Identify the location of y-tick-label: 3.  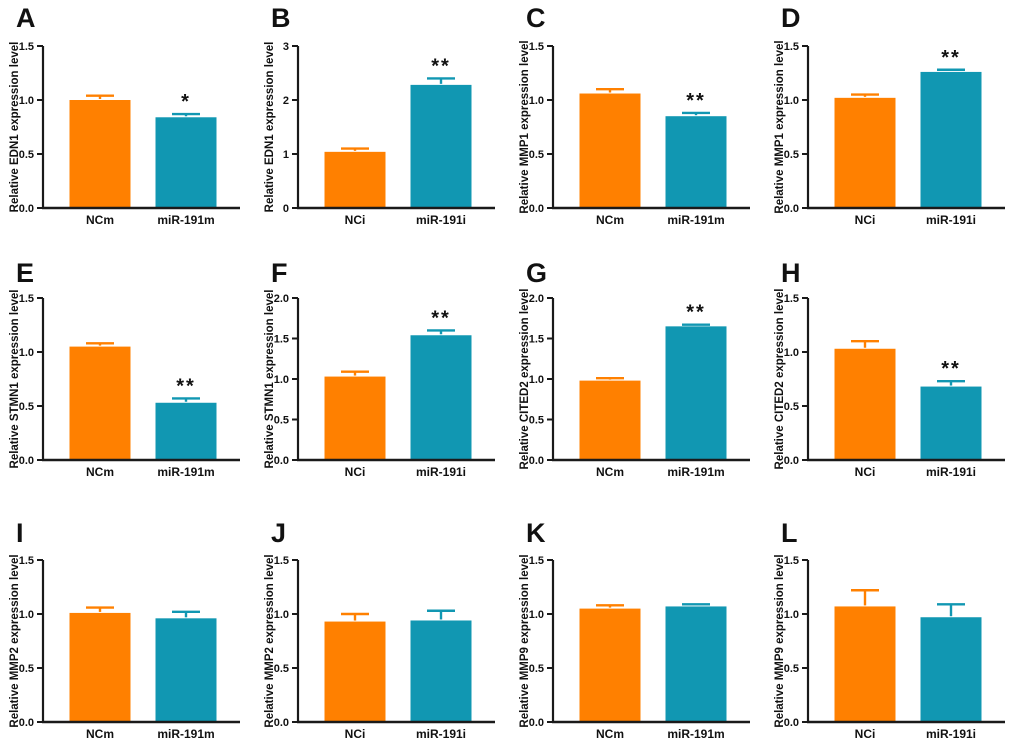
(286, 47).